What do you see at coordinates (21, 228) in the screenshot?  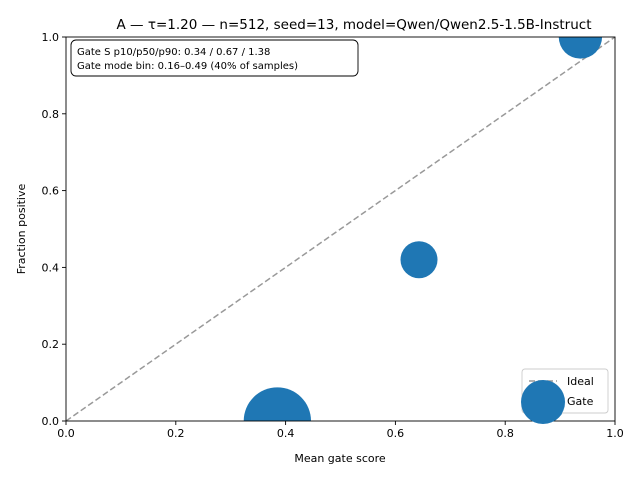 I see `y-axis-label: Fraction positive` at bounding box center [21, 228].